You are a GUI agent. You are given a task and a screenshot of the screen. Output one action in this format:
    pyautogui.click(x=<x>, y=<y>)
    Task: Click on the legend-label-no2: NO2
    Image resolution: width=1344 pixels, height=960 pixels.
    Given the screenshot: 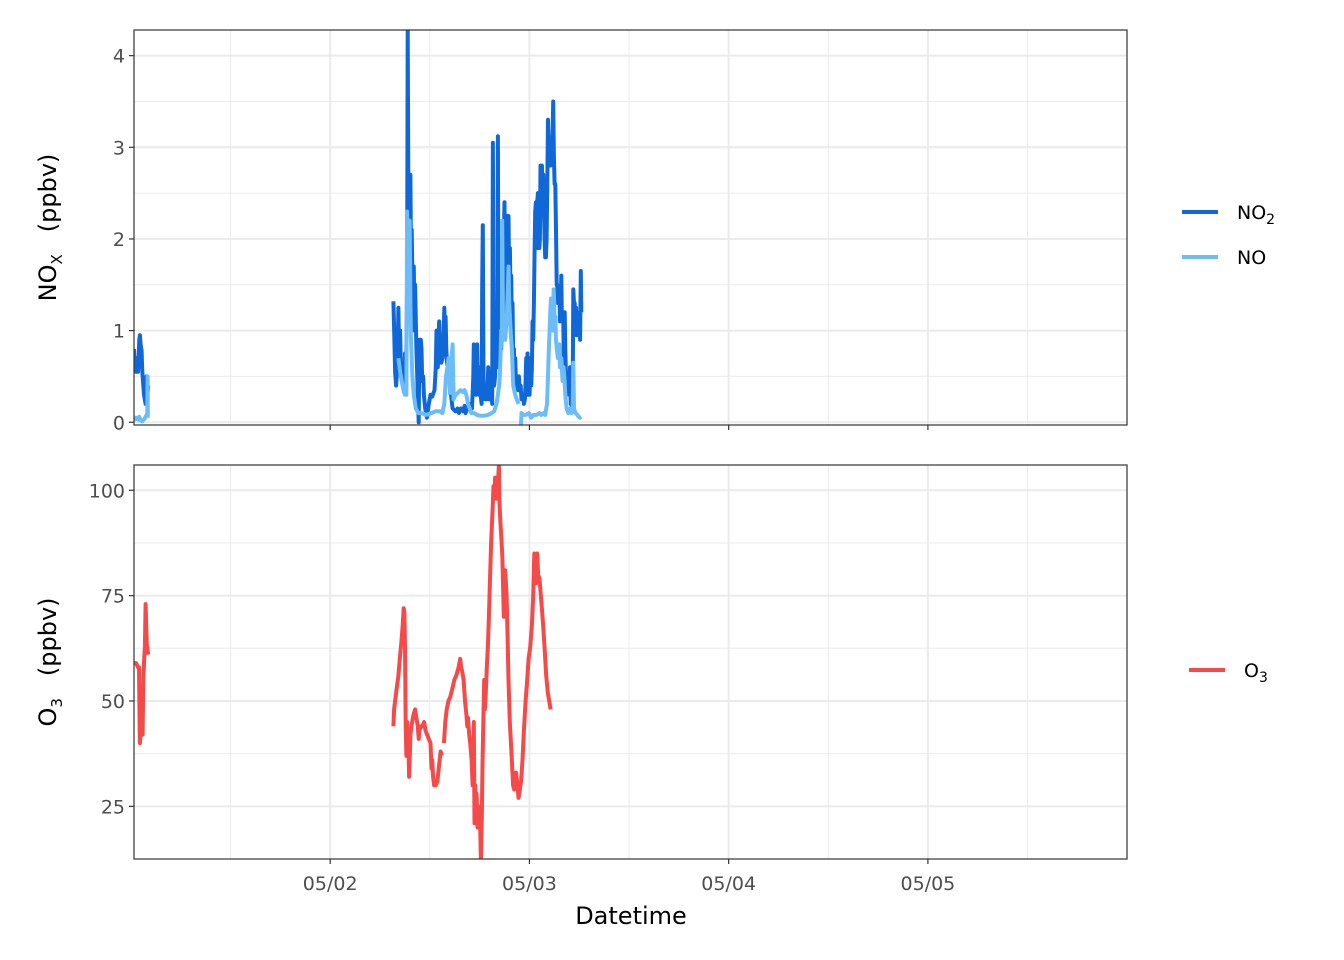 What is the action you would take?
    pyautogui.click(x=1256, y=215)
    